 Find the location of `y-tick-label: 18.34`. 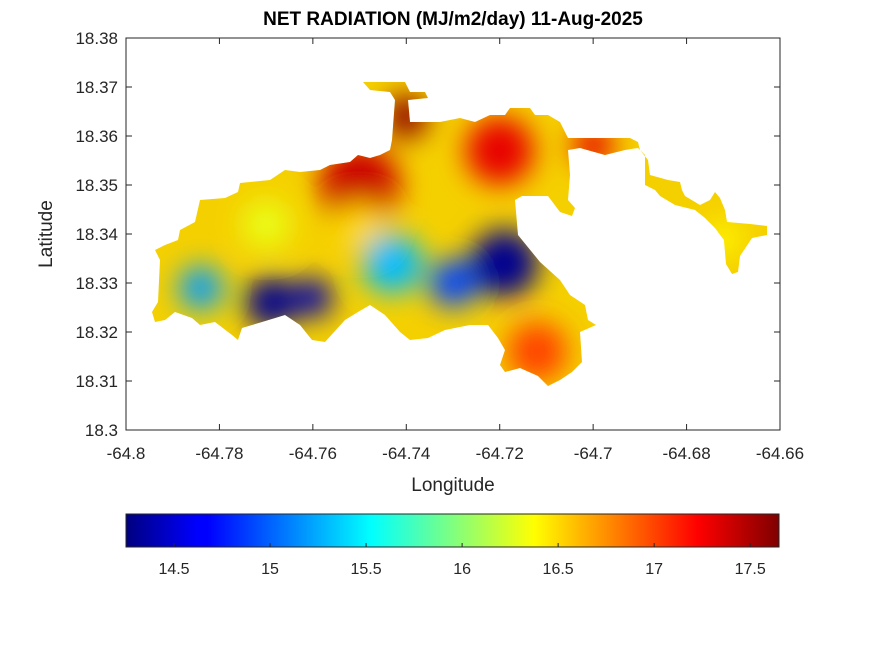

y-tick-label: 18.34 is located at coordinates (96, 234).